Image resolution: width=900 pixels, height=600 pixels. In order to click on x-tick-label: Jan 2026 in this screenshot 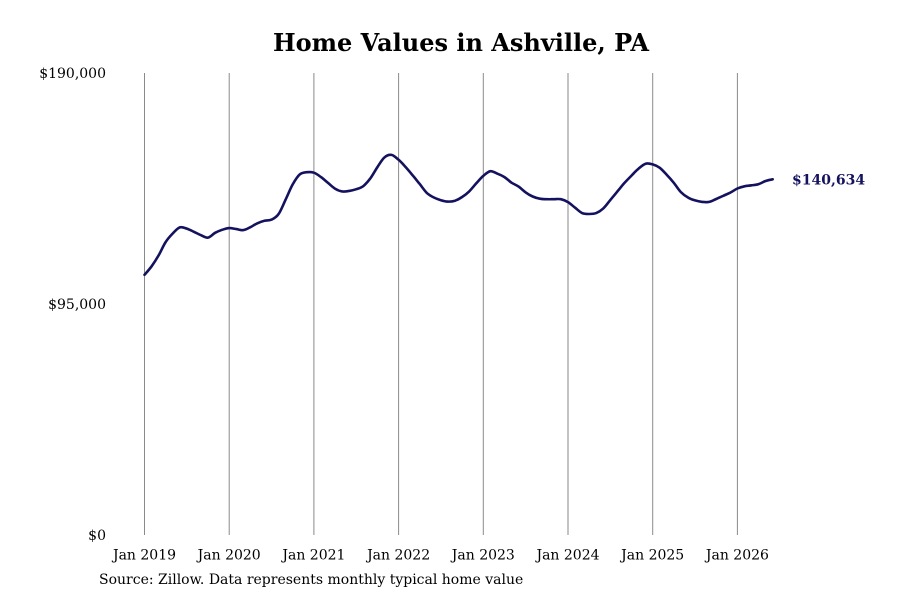, I will do `click(736, 556)`.